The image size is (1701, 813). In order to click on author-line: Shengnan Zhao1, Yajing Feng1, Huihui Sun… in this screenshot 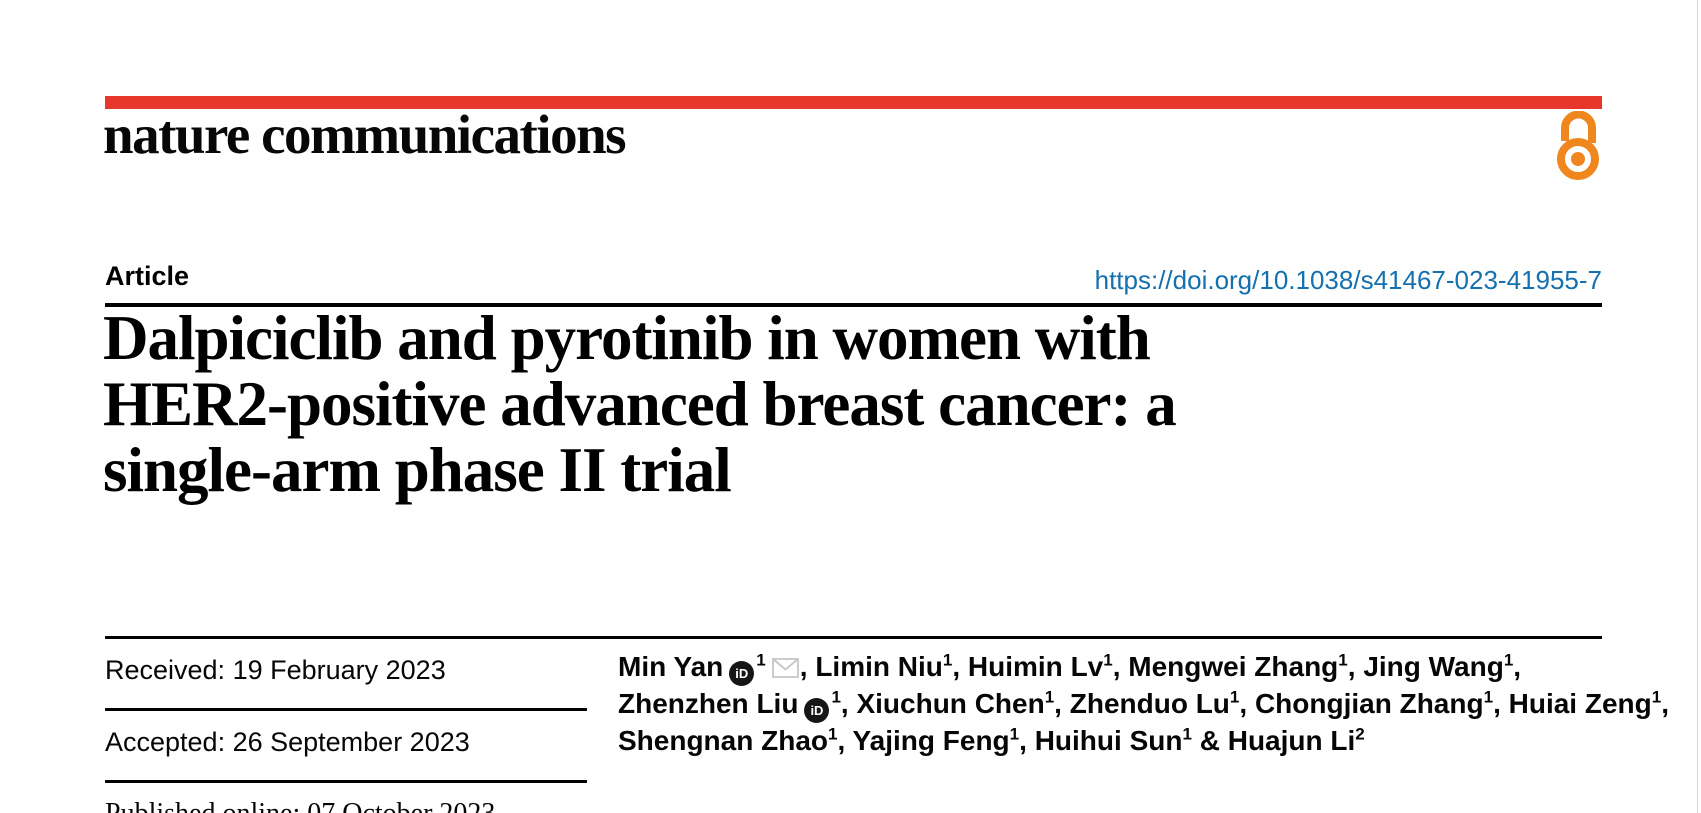, I will do `click(1118, 740)`.